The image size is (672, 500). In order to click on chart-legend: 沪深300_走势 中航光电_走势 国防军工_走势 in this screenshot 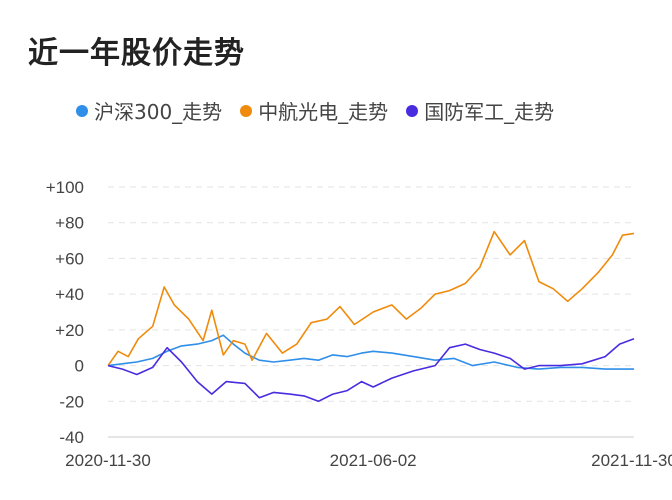, I will do `click(324, 110)`.